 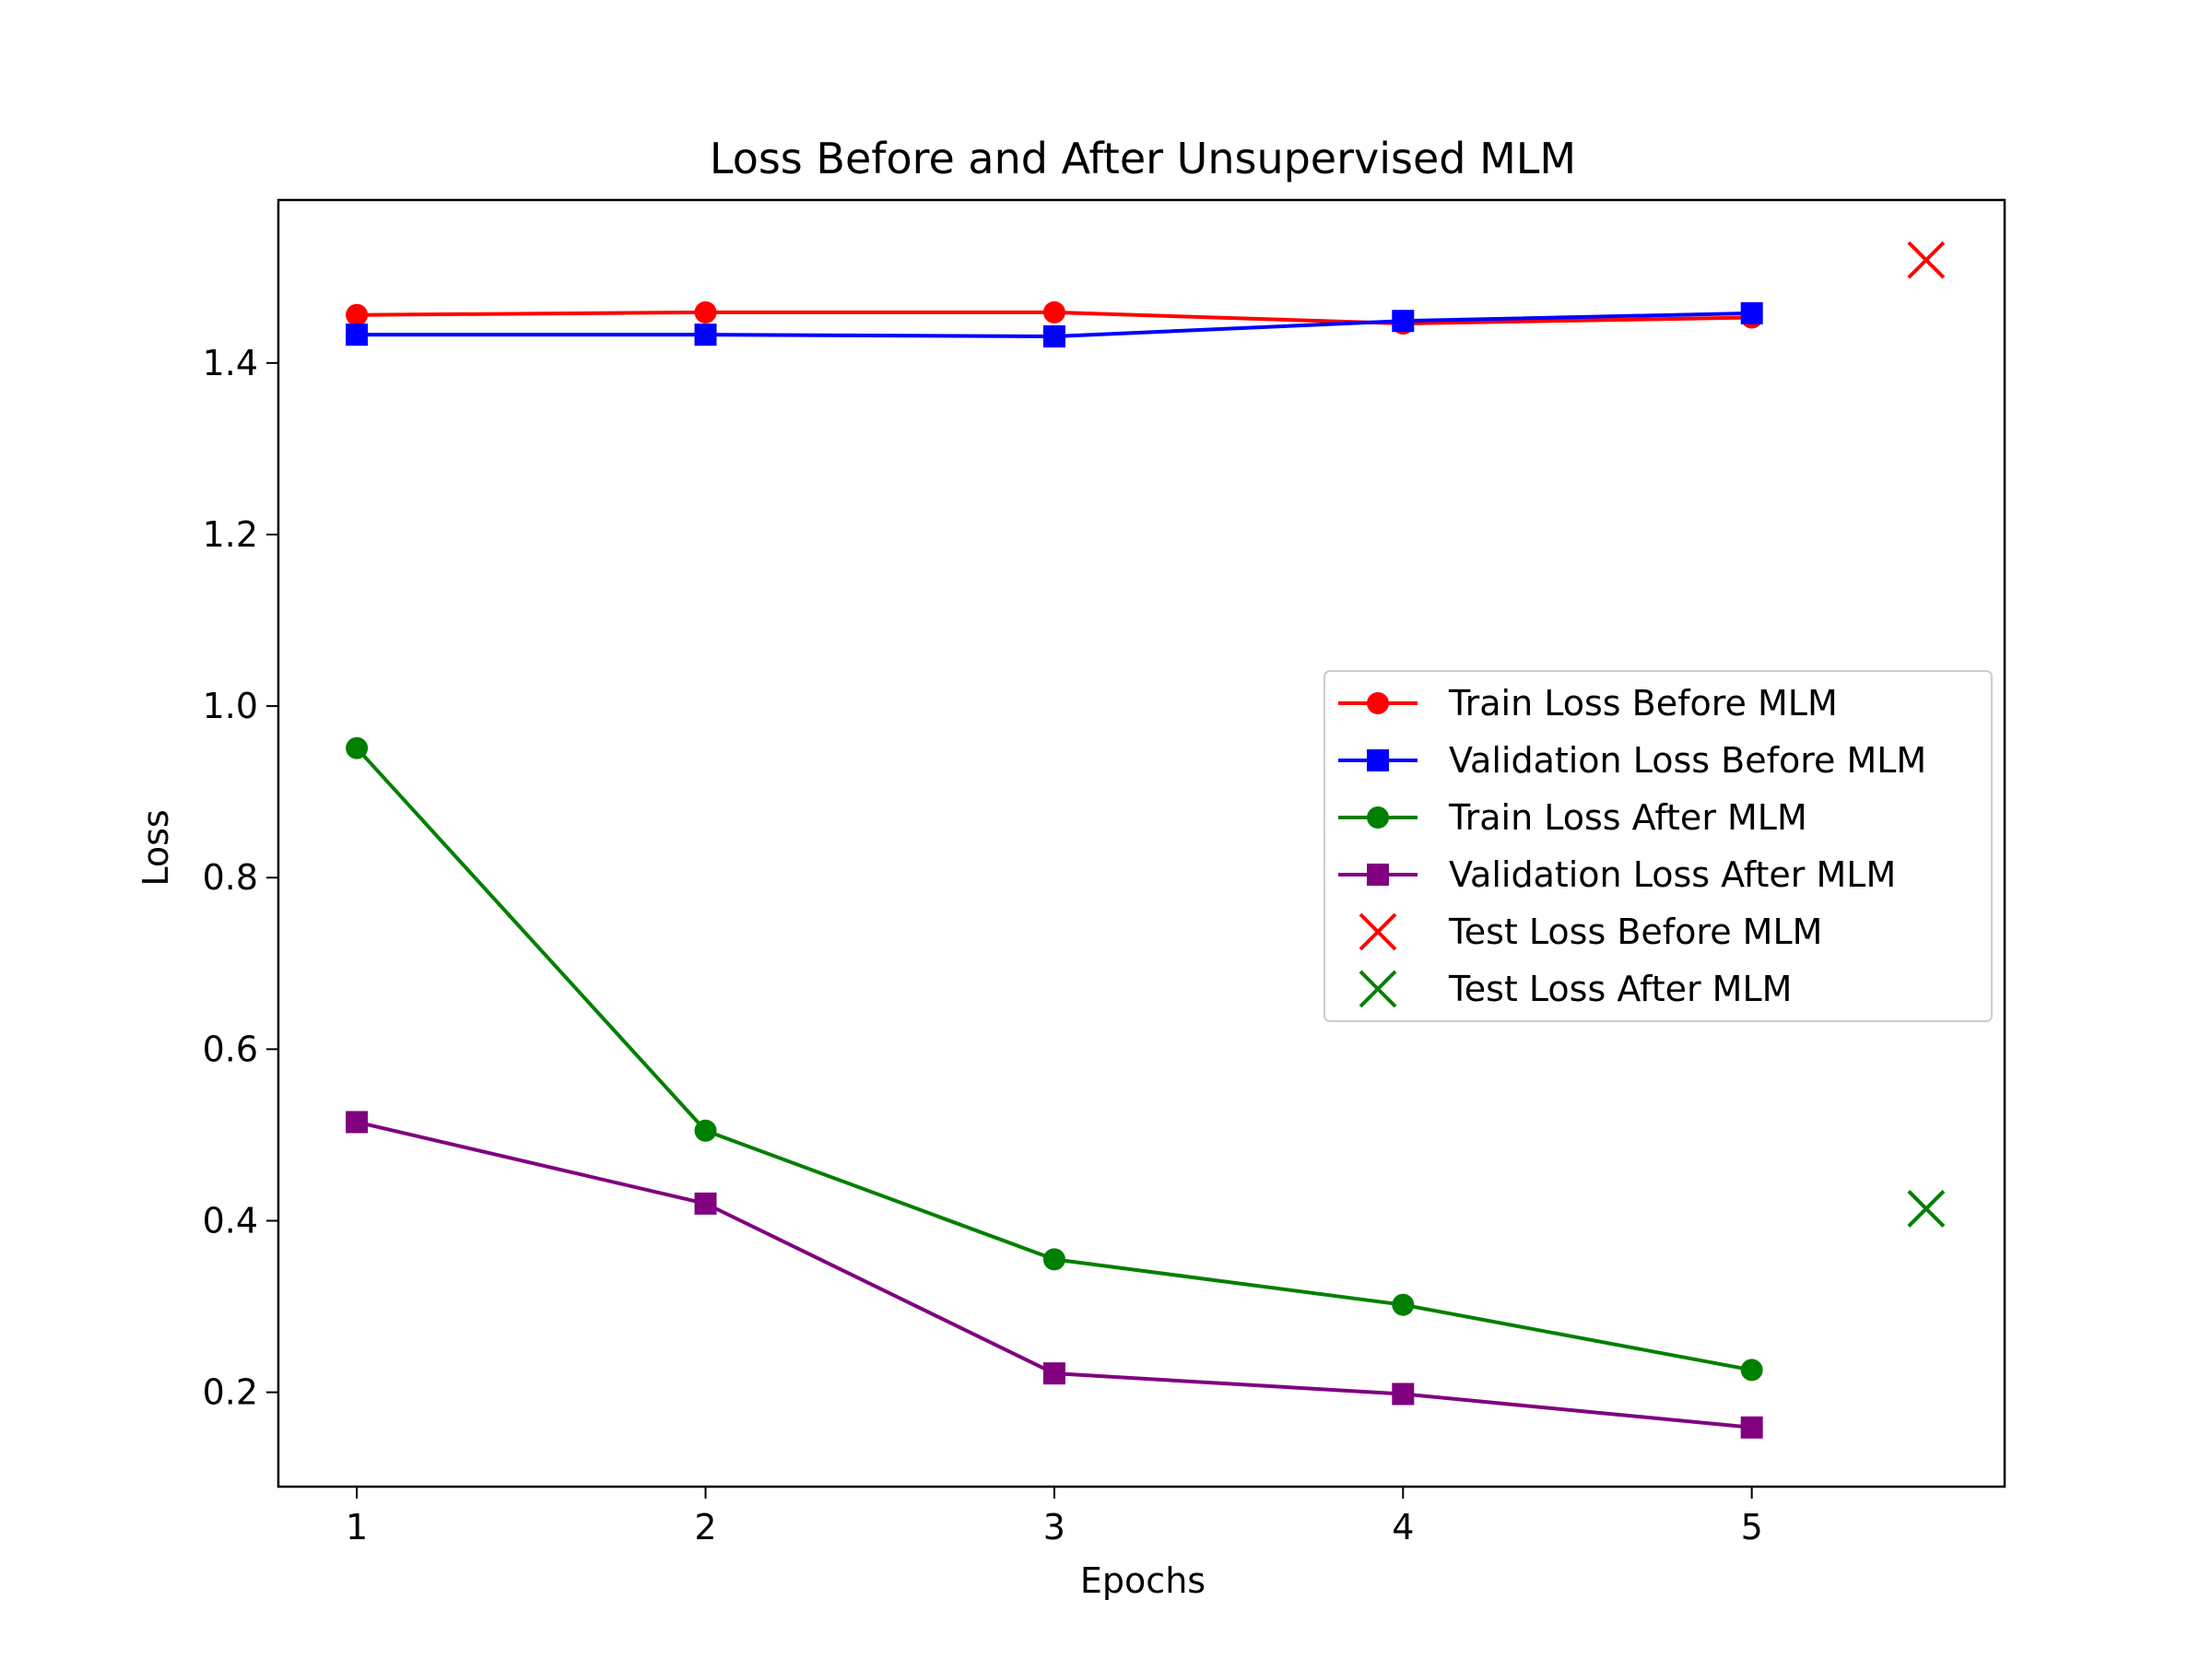 I want to click on y-axis-ticks: 0.2 0.4 0.6 0.8 1.0 1.2 1.4, so click(x=240, y=878).